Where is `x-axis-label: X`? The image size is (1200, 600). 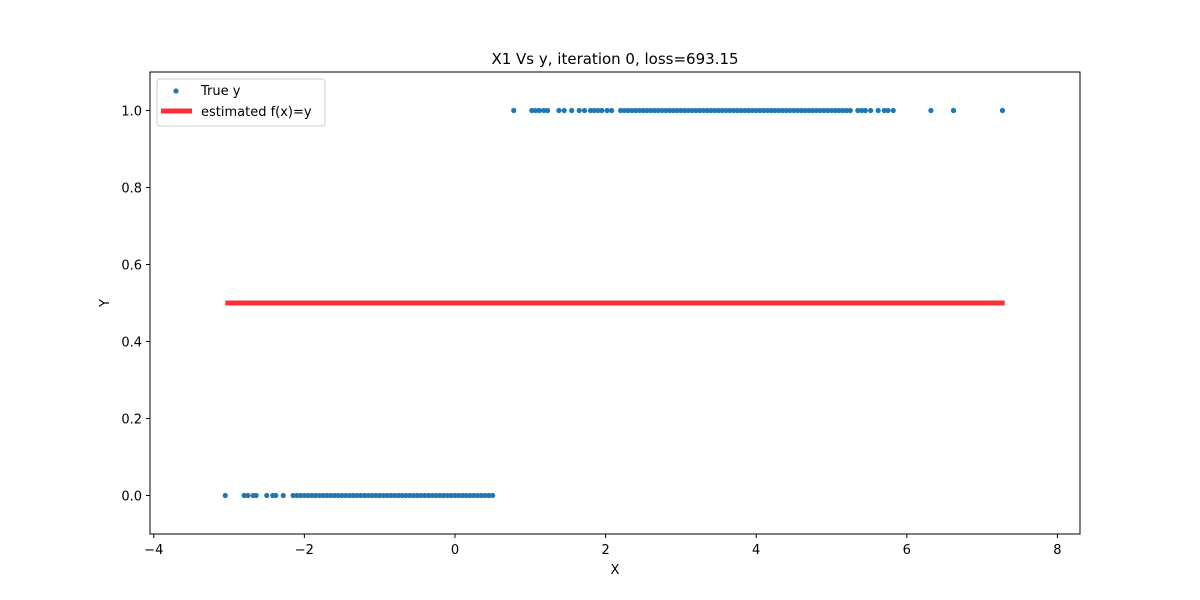
x-axis-label: X is located at coordinates (615, 570).